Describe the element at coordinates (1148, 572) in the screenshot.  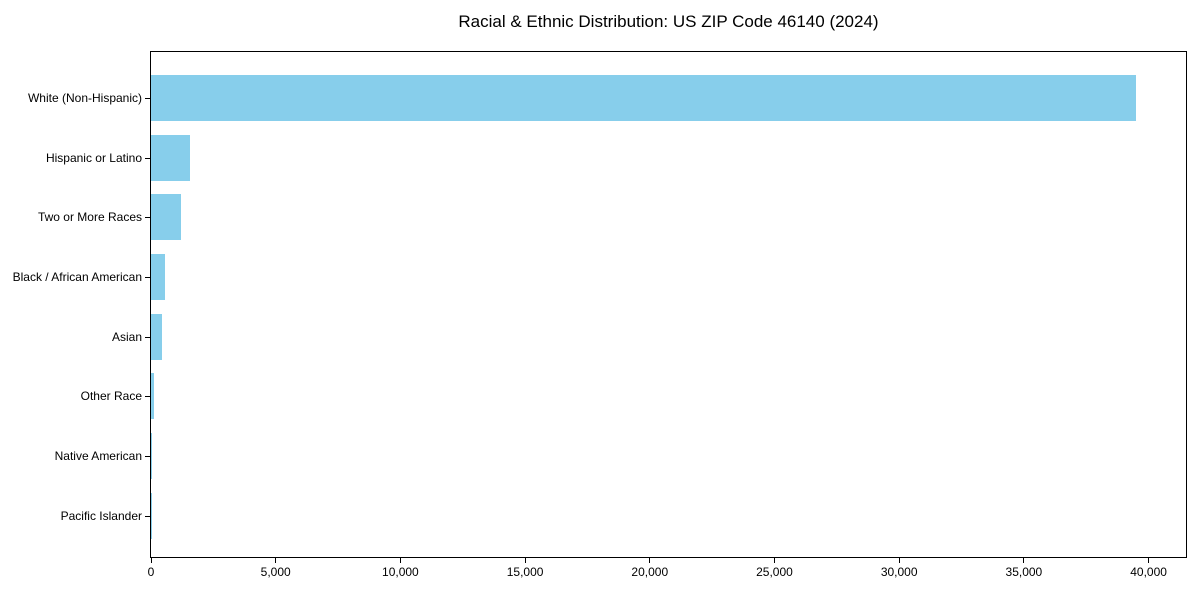
I see `x-tick-label: 40,000` at that location.